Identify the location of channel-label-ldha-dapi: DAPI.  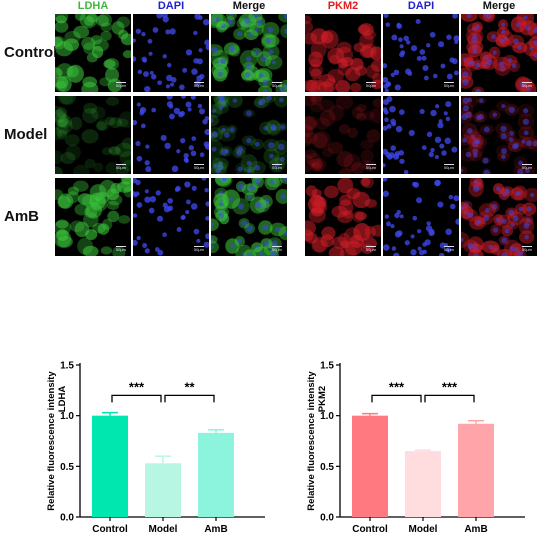
(171, 6).